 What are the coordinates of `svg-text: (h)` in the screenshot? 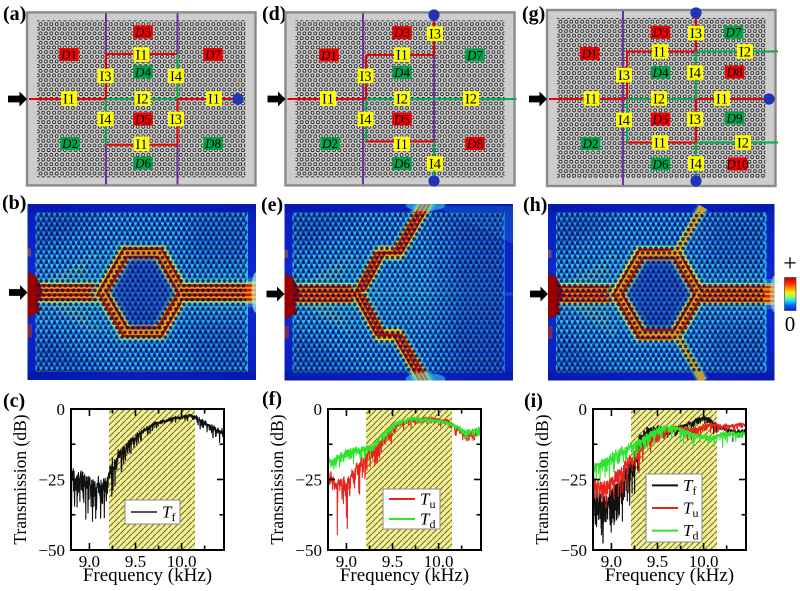 It's located at (535, 205).